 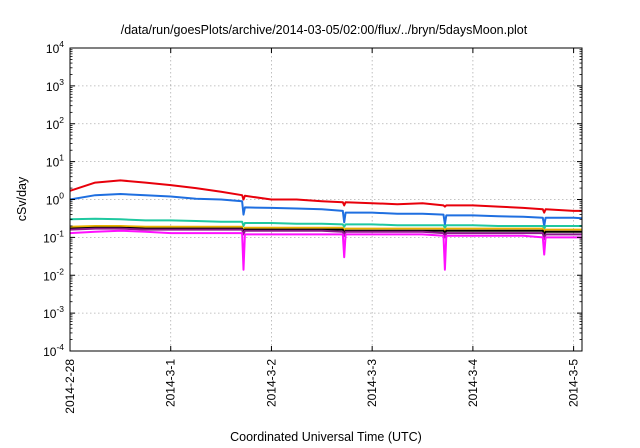 I want to click on x-tick-label: 2014-3-4, so click(x=473, y=383).